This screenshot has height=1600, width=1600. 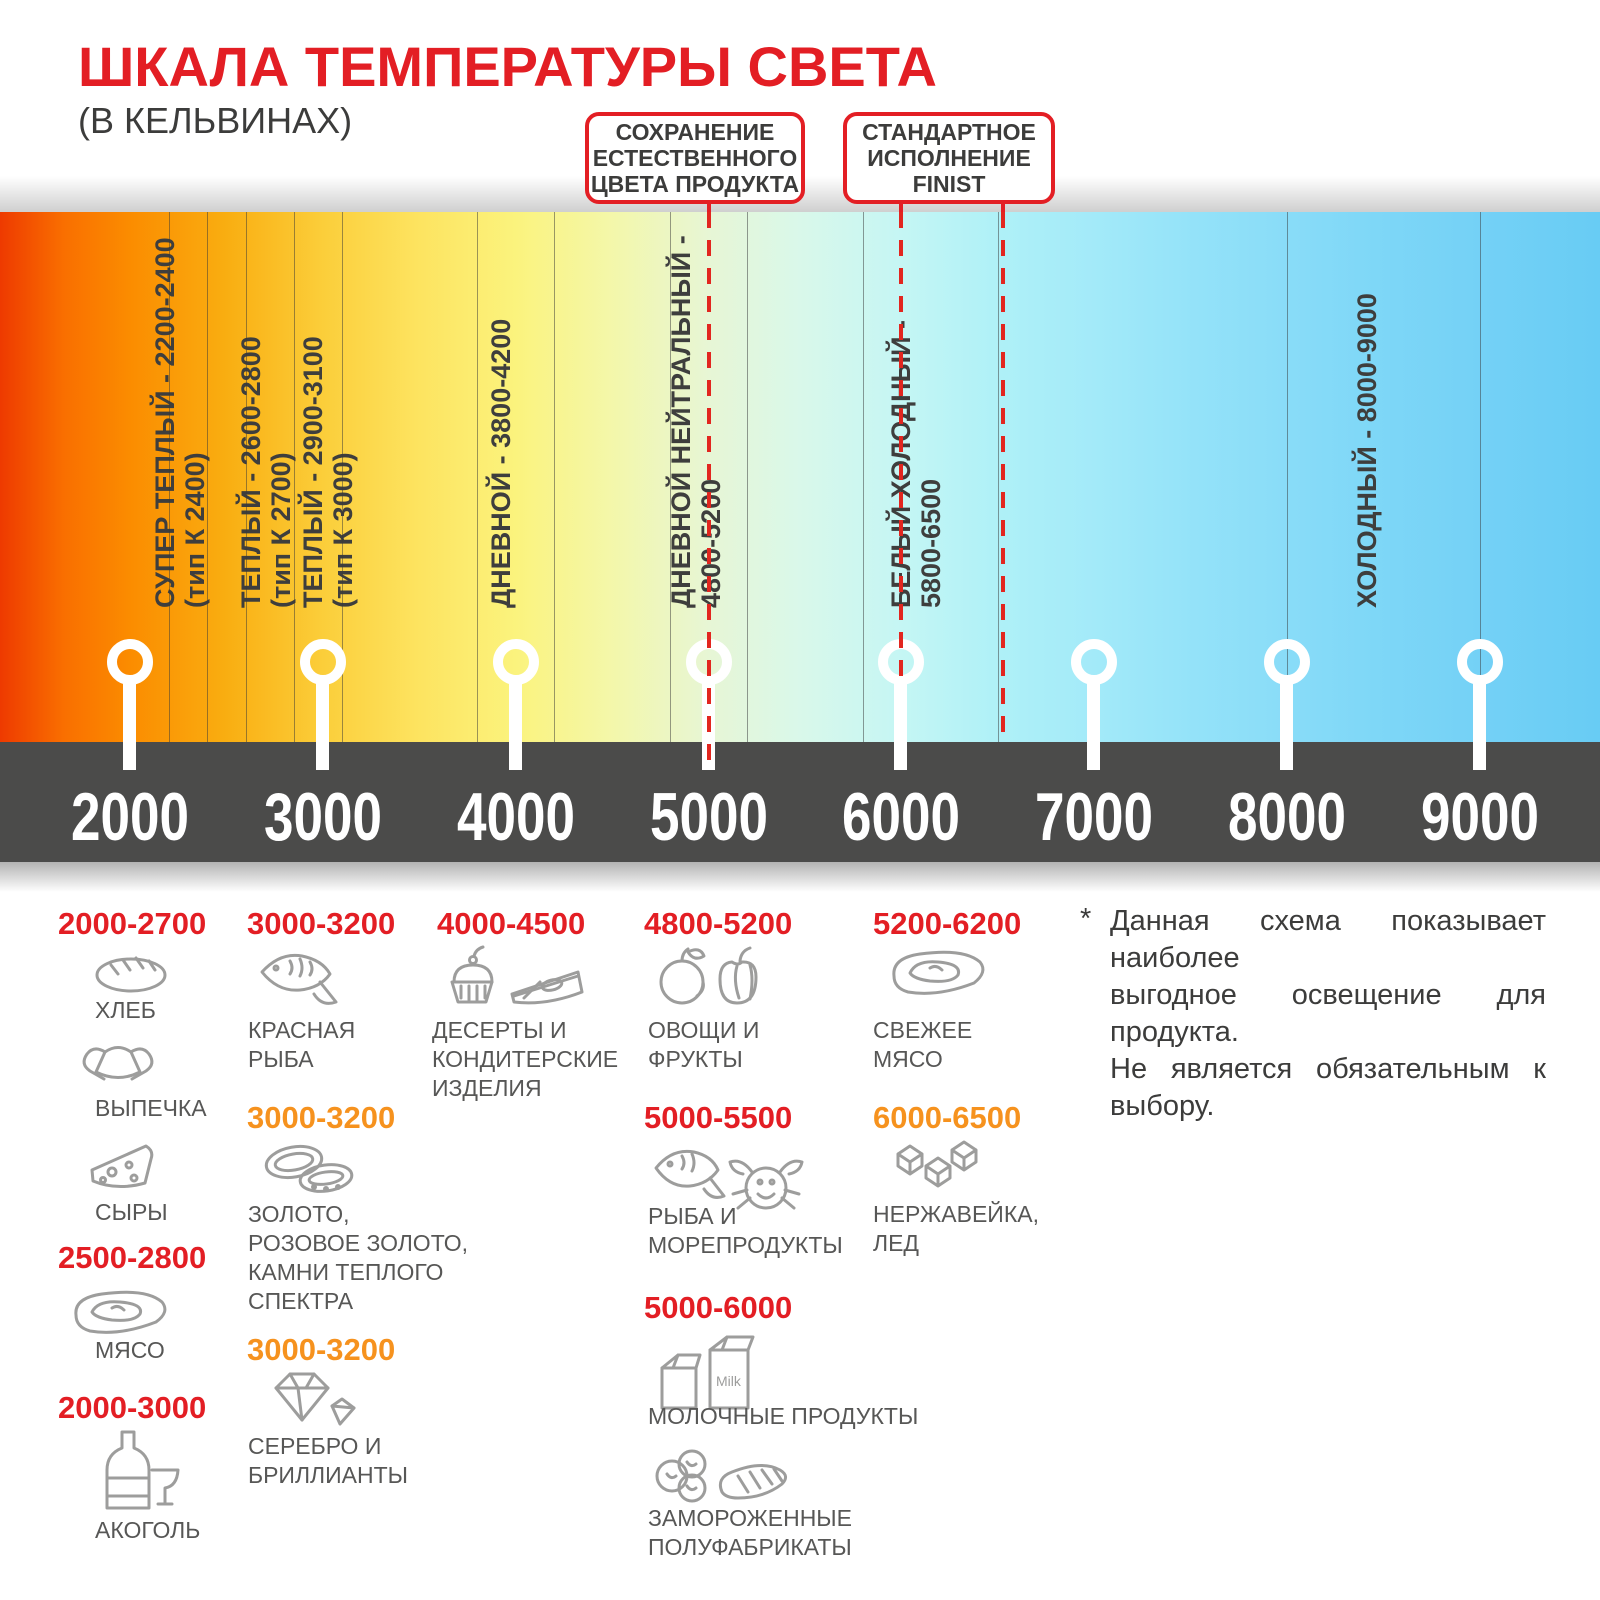 I want to click on legend-range-heading: 5000-5500, so click(x=718, y=1117).